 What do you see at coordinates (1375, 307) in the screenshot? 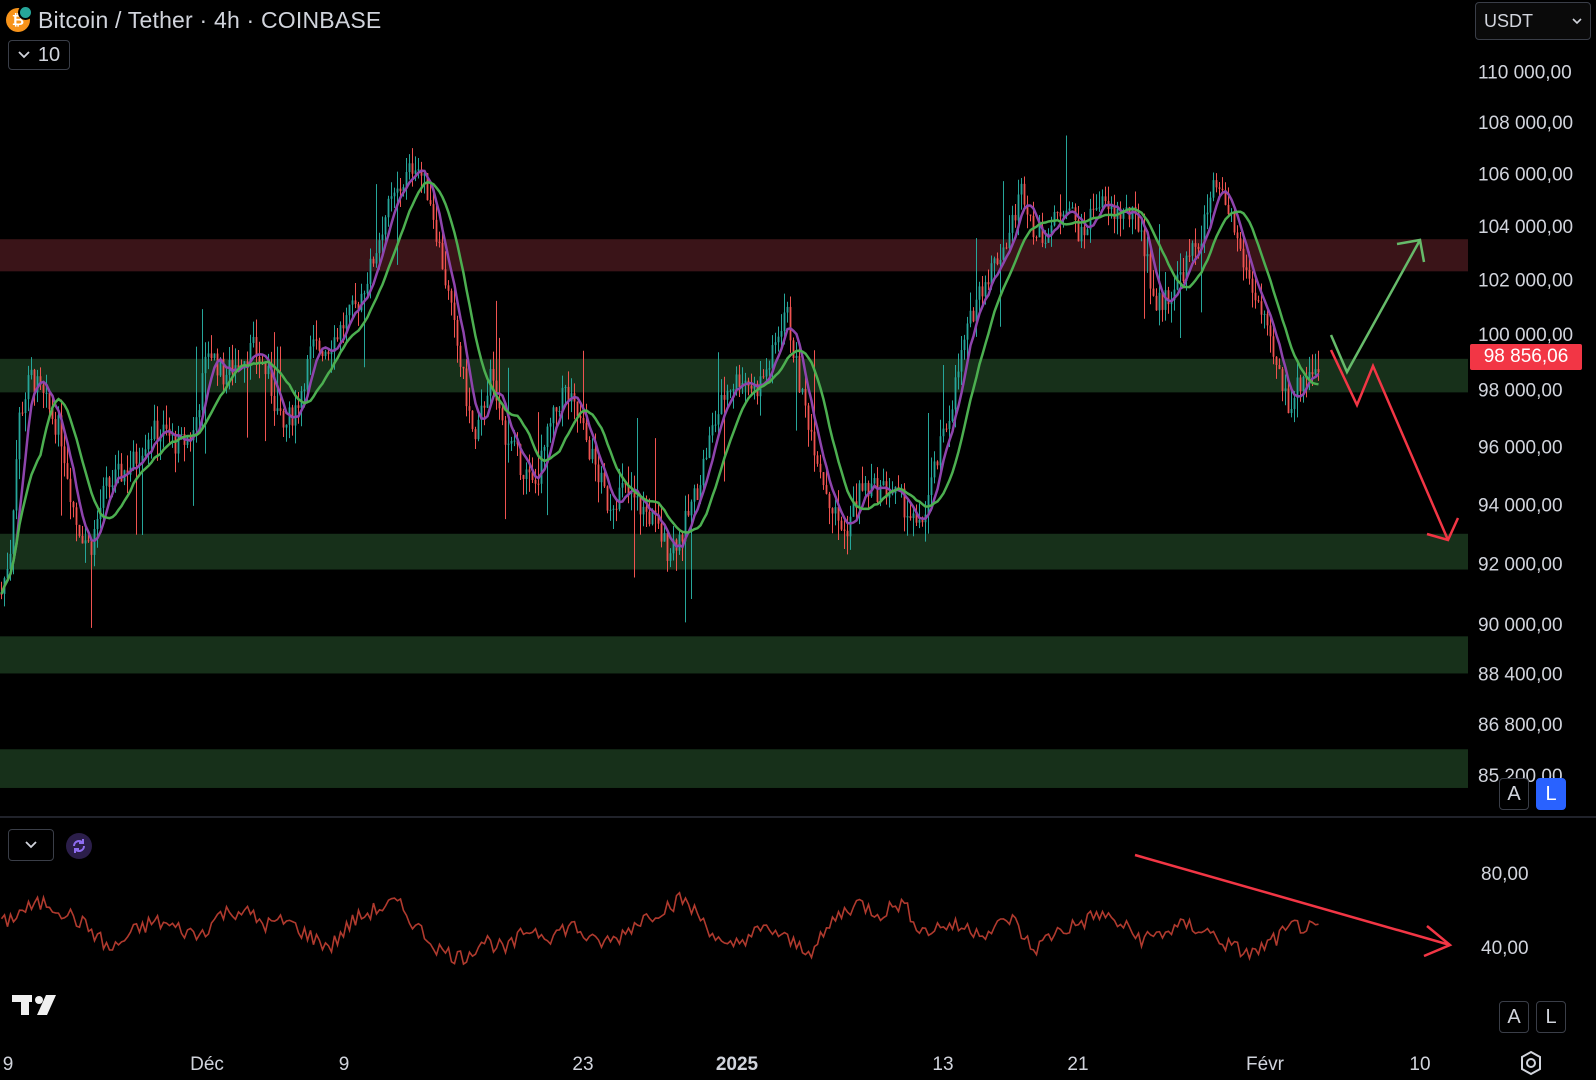
I see `bullish-scenario-arrow` at bounding box center [1375, 307].